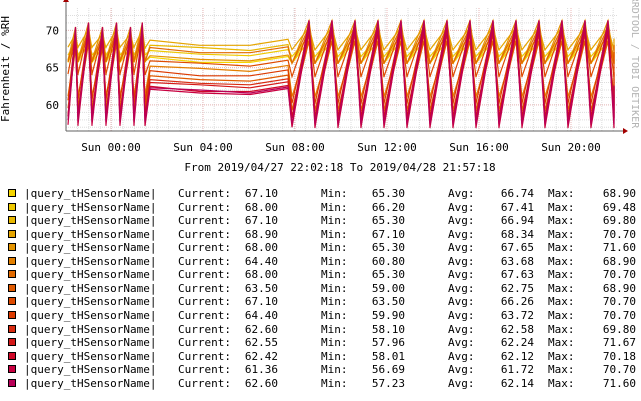  Describe the element at coordinates (619, 343) in the screenshot. I see `max-value: 71.67` at that location.